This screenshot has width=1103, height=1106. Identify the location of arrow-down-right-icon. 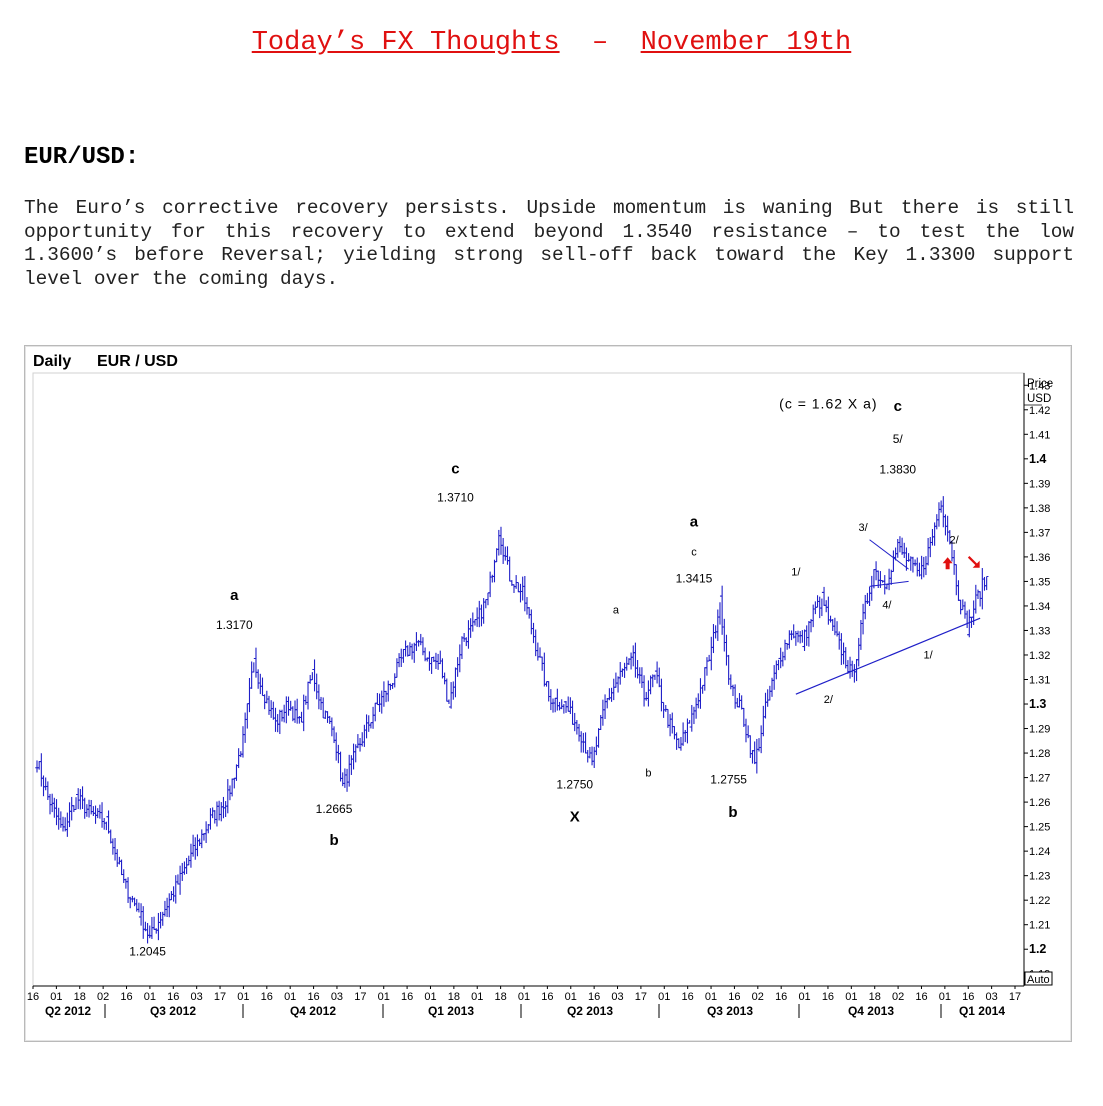
(973, 562).